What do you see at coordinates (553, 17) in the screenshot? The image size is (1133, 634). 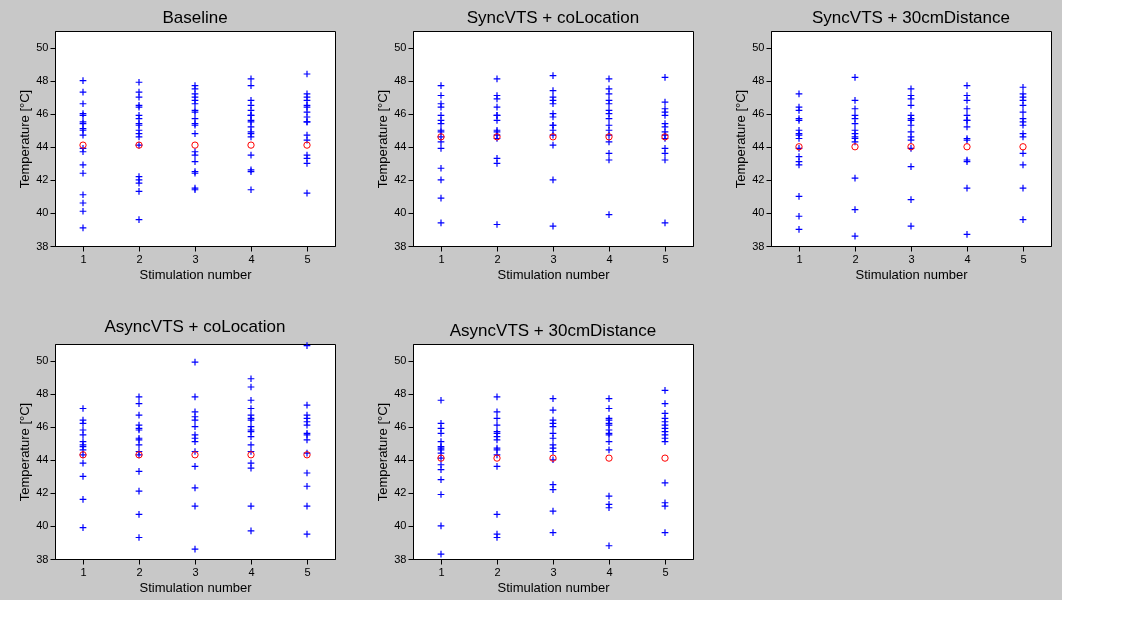 I see `chart-title: SyncVTS + coLocation` at bounding box center [553, 17].